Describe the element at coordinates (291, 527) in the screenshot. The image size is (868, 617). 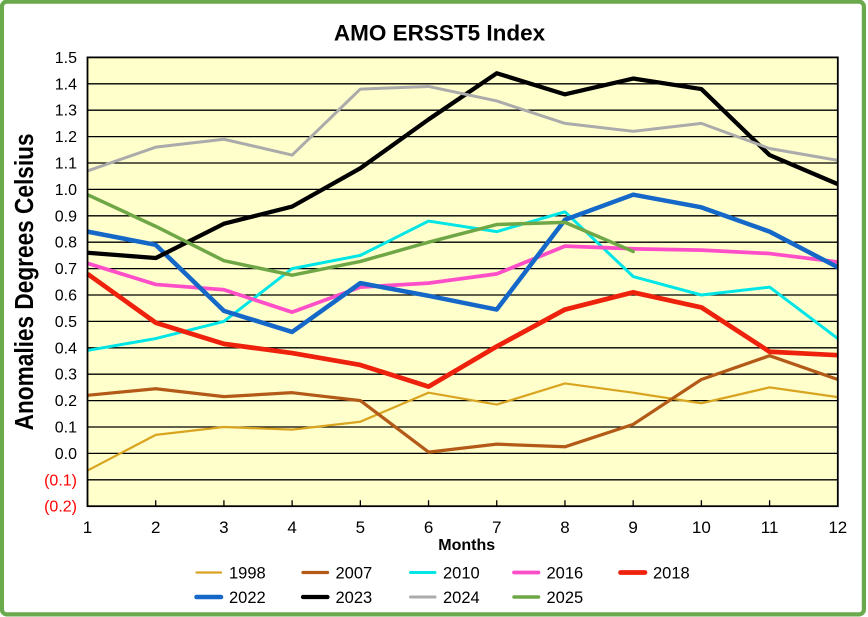
I see `svg-text: 4` at that location.